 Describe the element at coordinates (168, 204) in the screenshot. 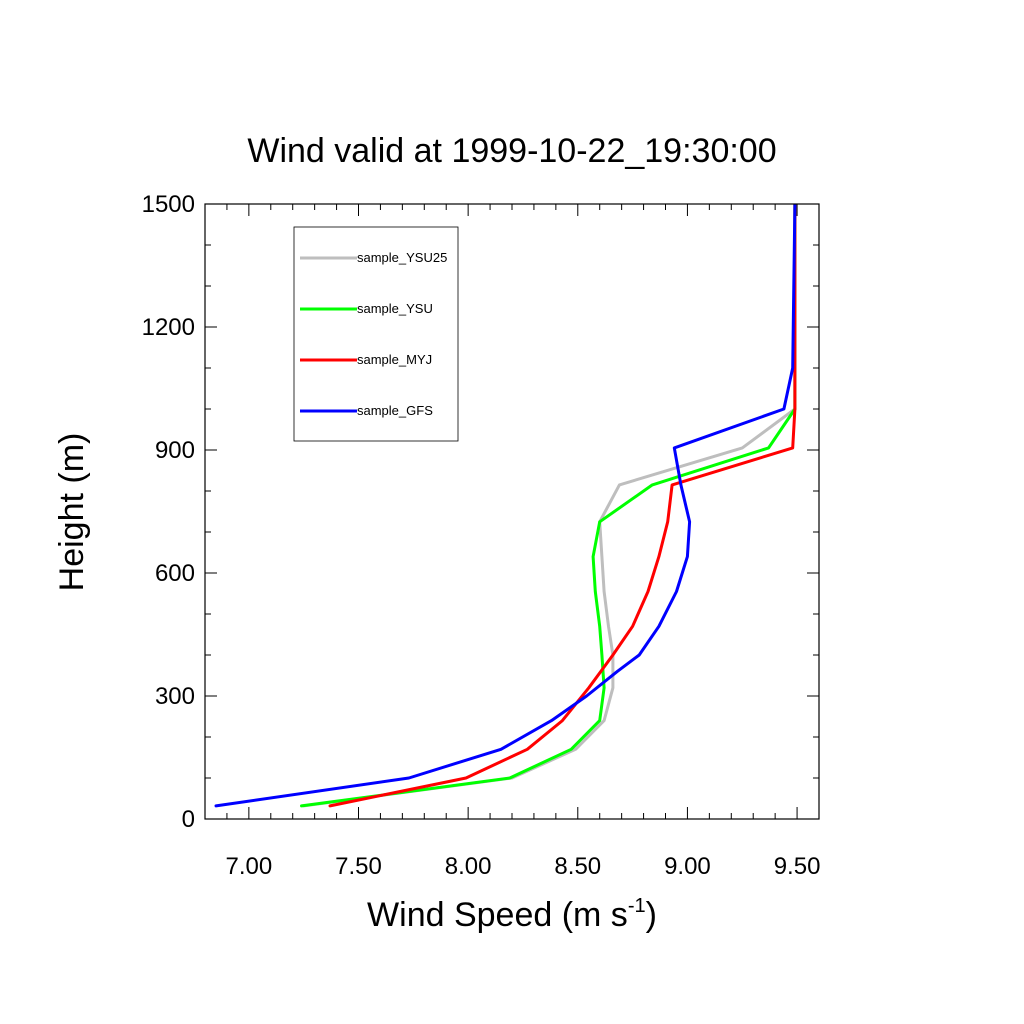

I see `y-tick-label: 1500` at that location.